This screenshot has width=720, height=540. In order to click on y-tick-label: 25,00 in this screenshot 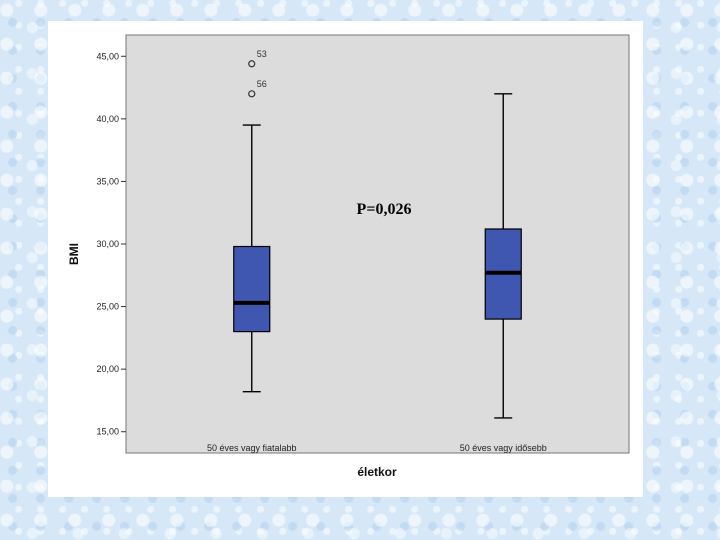, I will do `click(107, 307)`.